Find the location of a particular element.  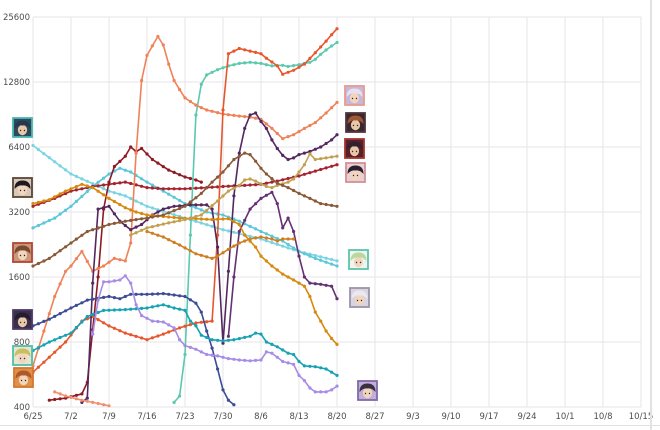

x-axis-tick-label: 7/16 is located at coordinates (146, 417).